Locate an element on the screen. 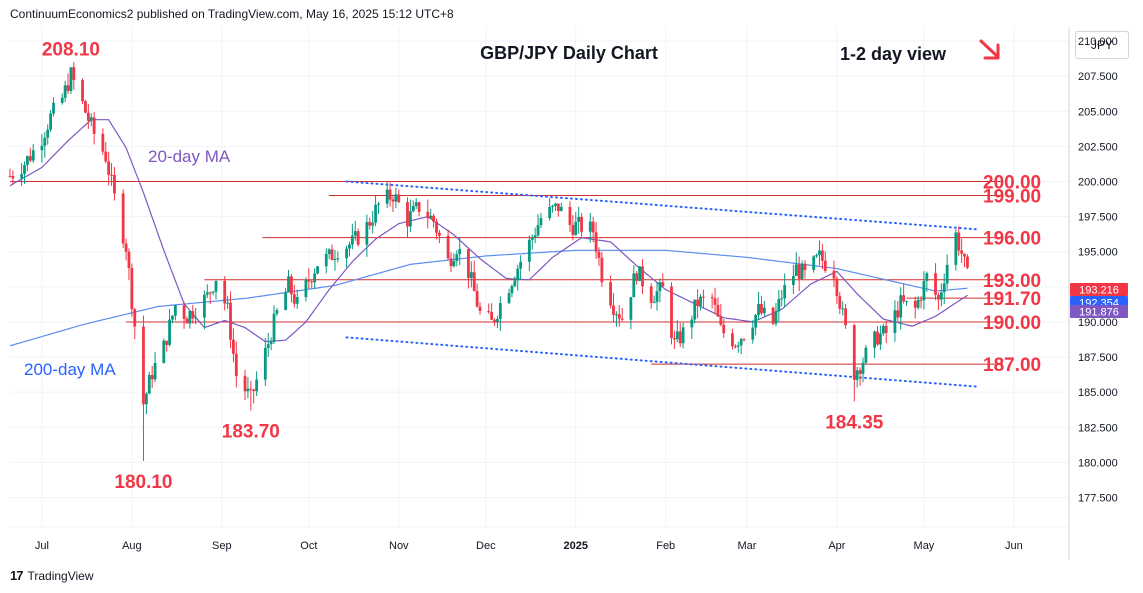 Image resolution: width=1143 pixels, height=593 pixels. price-annotation: 184.35 is located at coordinates (854, 422).